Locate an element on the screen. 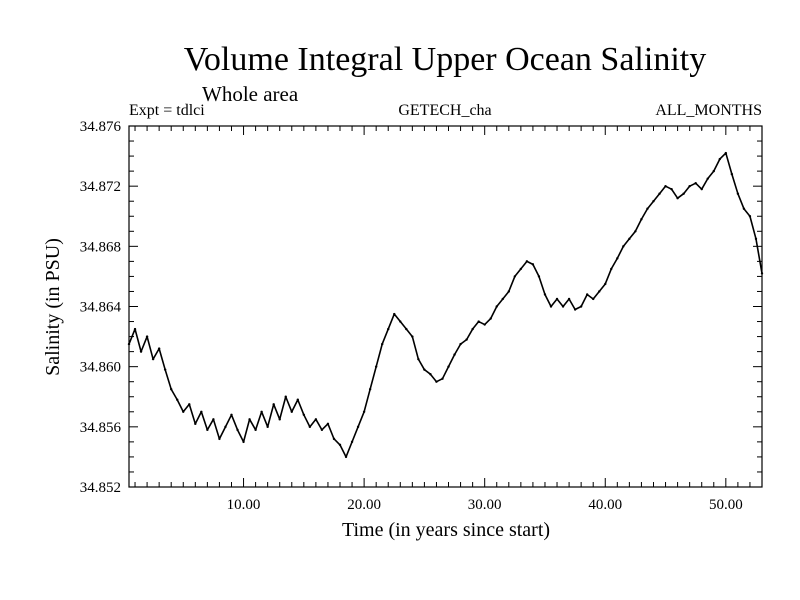 The height and width of the screenshot is (600, 800). x-tick-label: 40.00 is located at coordinates (605, 505).